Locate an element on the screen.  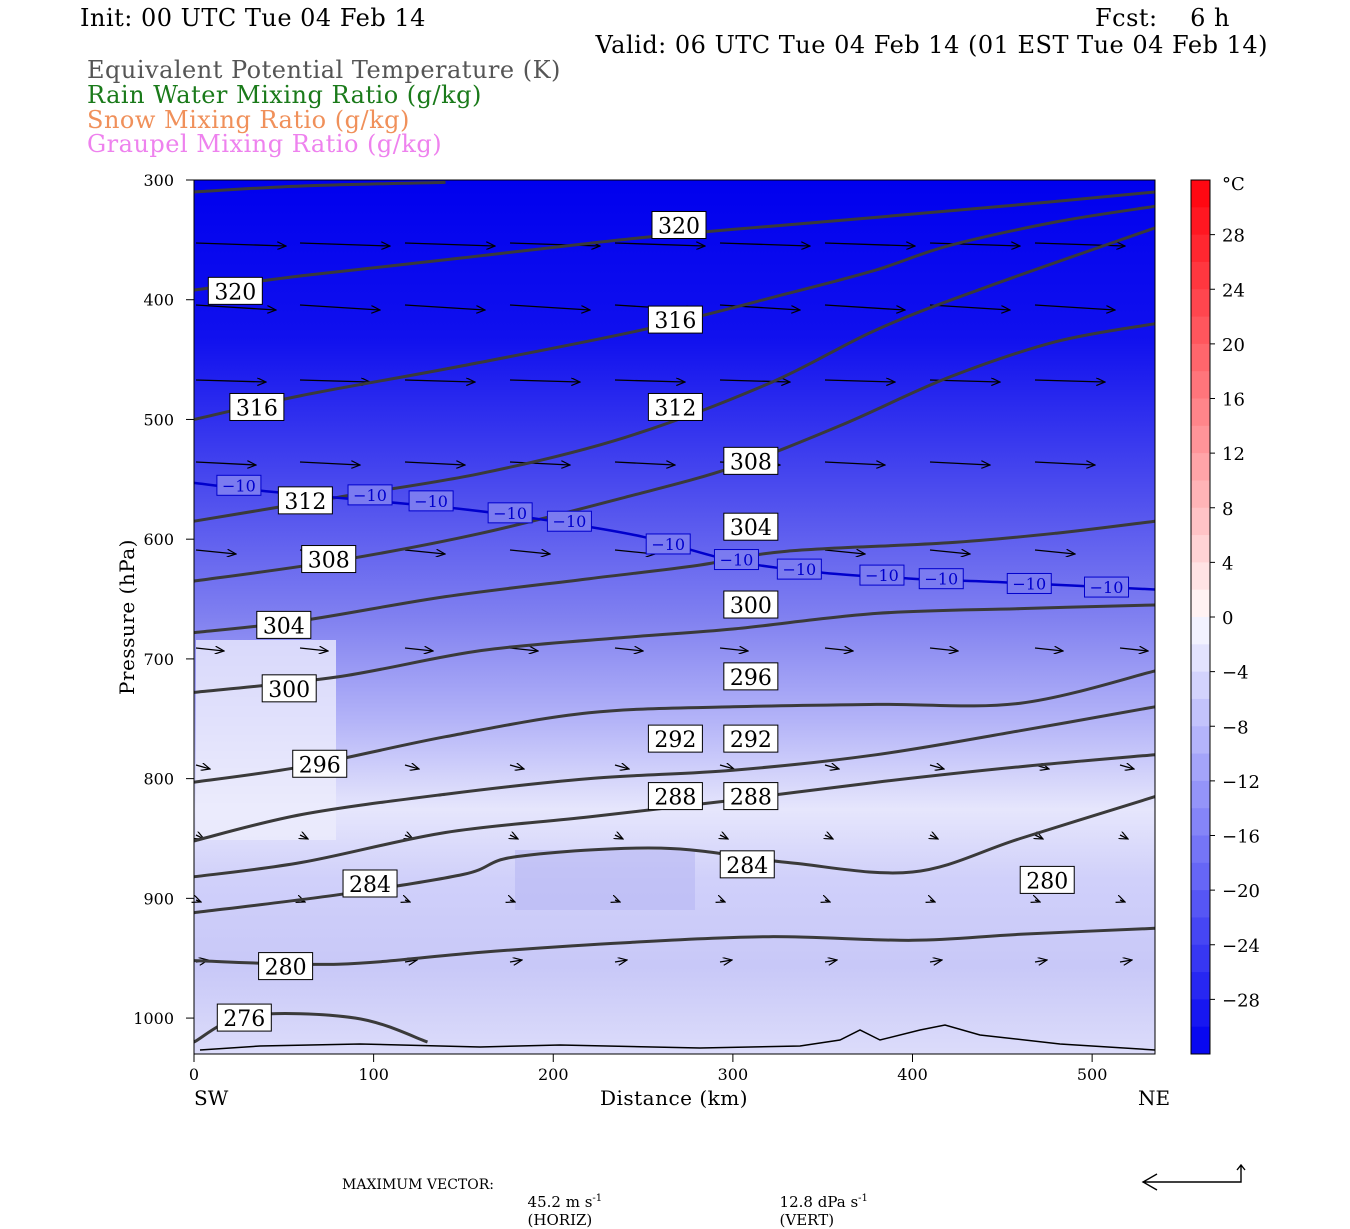
isotherm-labels: −10 −10 −10 −10 −10 −10 −10 −10 −10 −10 −10 −10 is located at coordinates (673, 536).